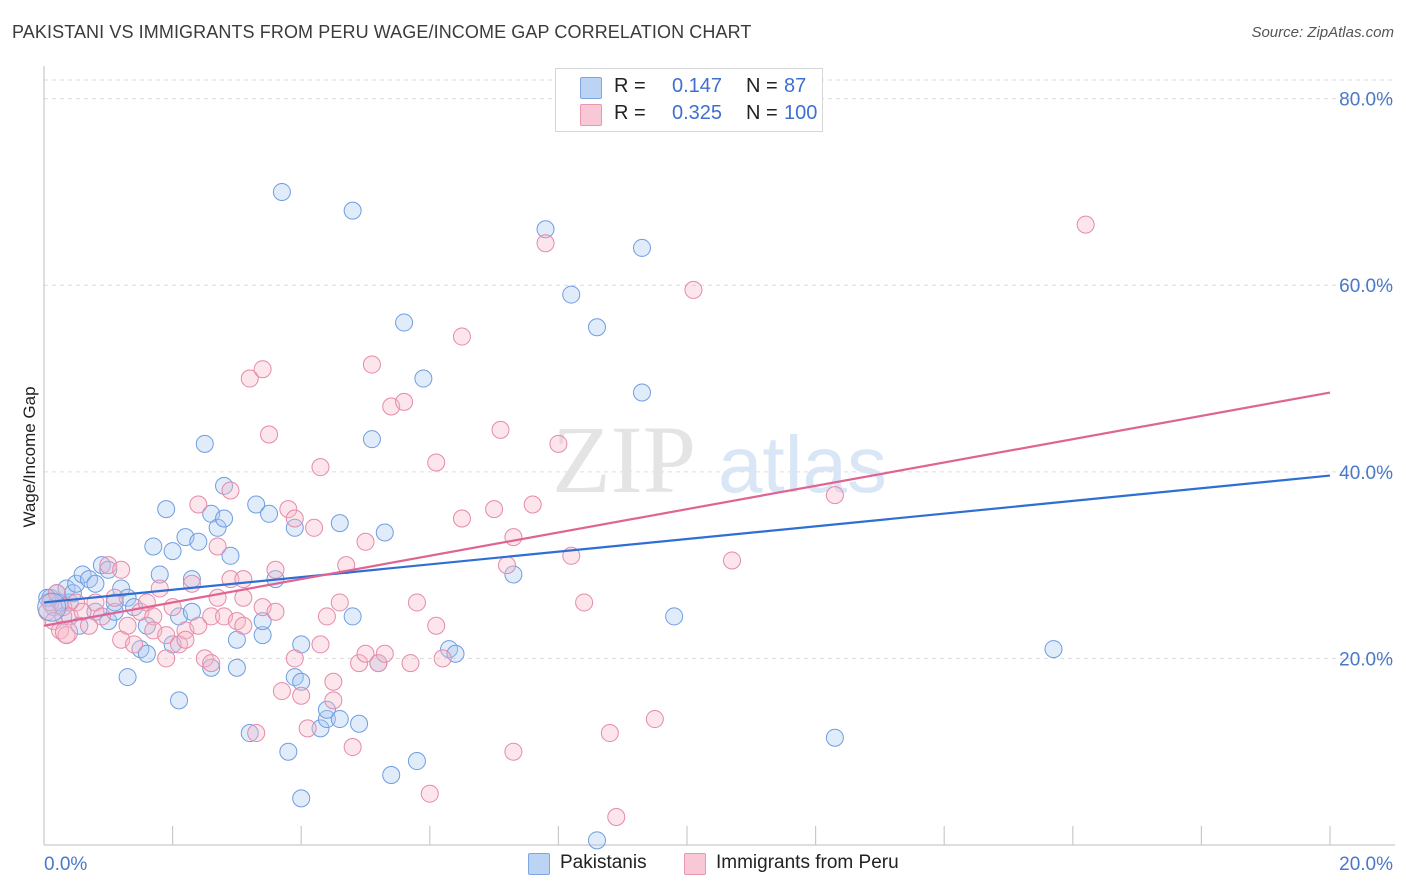 The image size is (1406, 892). Describe the element at coordinates (1366, 286) in the screenshot. I see `y-tick-label: 60.0%` at that location.